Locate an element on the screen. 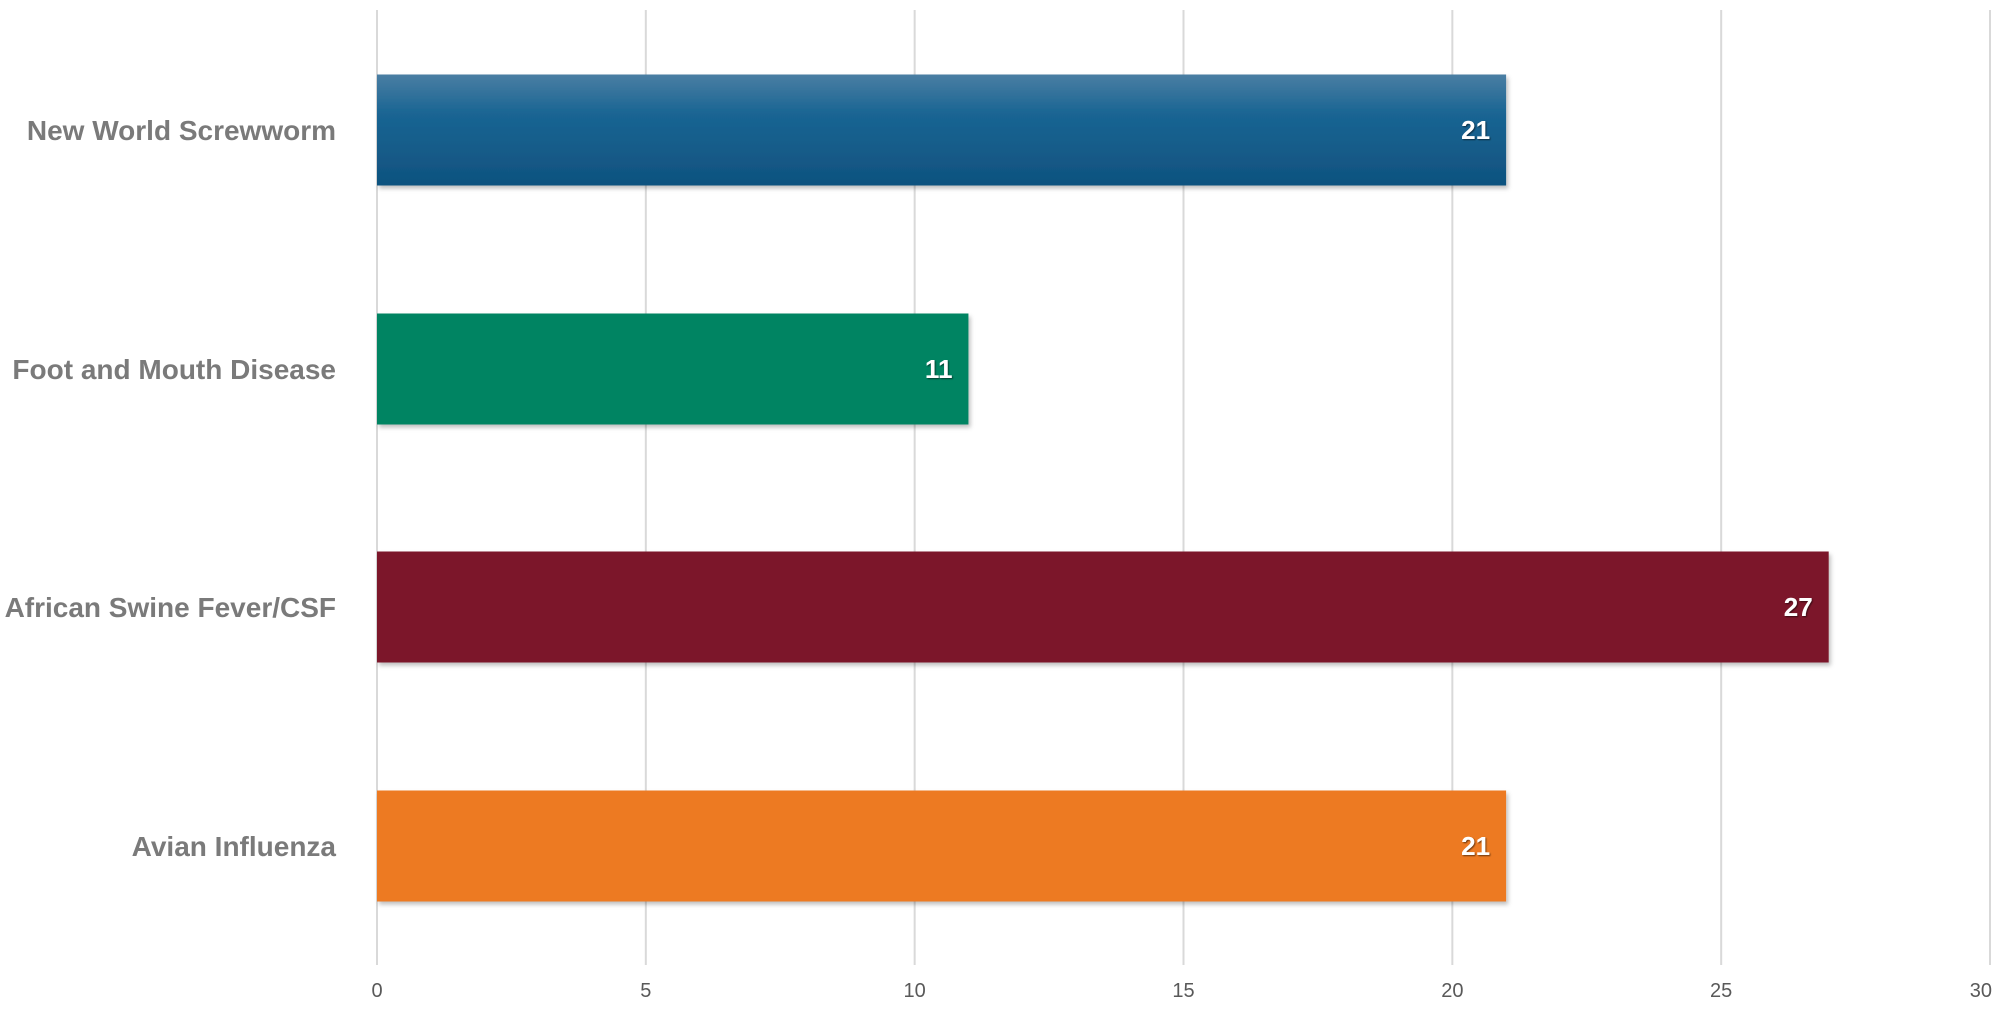  x-axis-tick-labels: 0 5 10 15 20 25 30 is located at coordinates (1181, 991).